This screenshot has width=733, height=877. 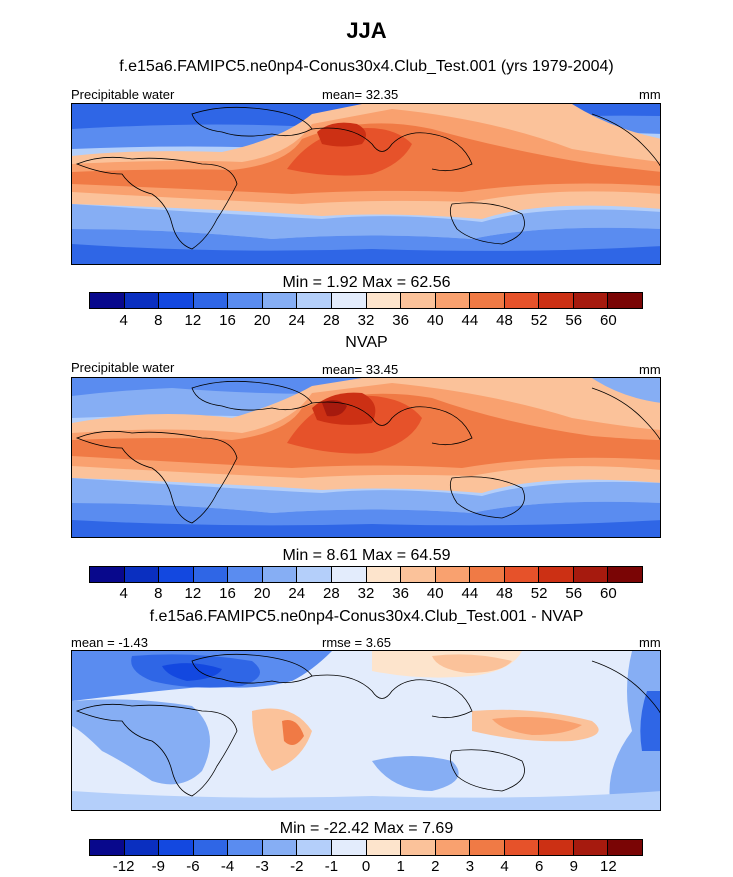 I want to click on colorbar-tick-label: -6, so click(x=193, y=866).